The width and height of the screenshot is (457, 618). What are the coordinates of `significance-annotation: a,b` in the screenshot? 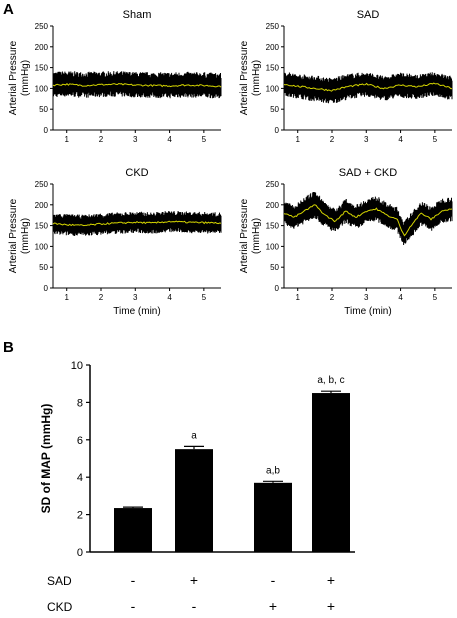 It's located at (273, 470).